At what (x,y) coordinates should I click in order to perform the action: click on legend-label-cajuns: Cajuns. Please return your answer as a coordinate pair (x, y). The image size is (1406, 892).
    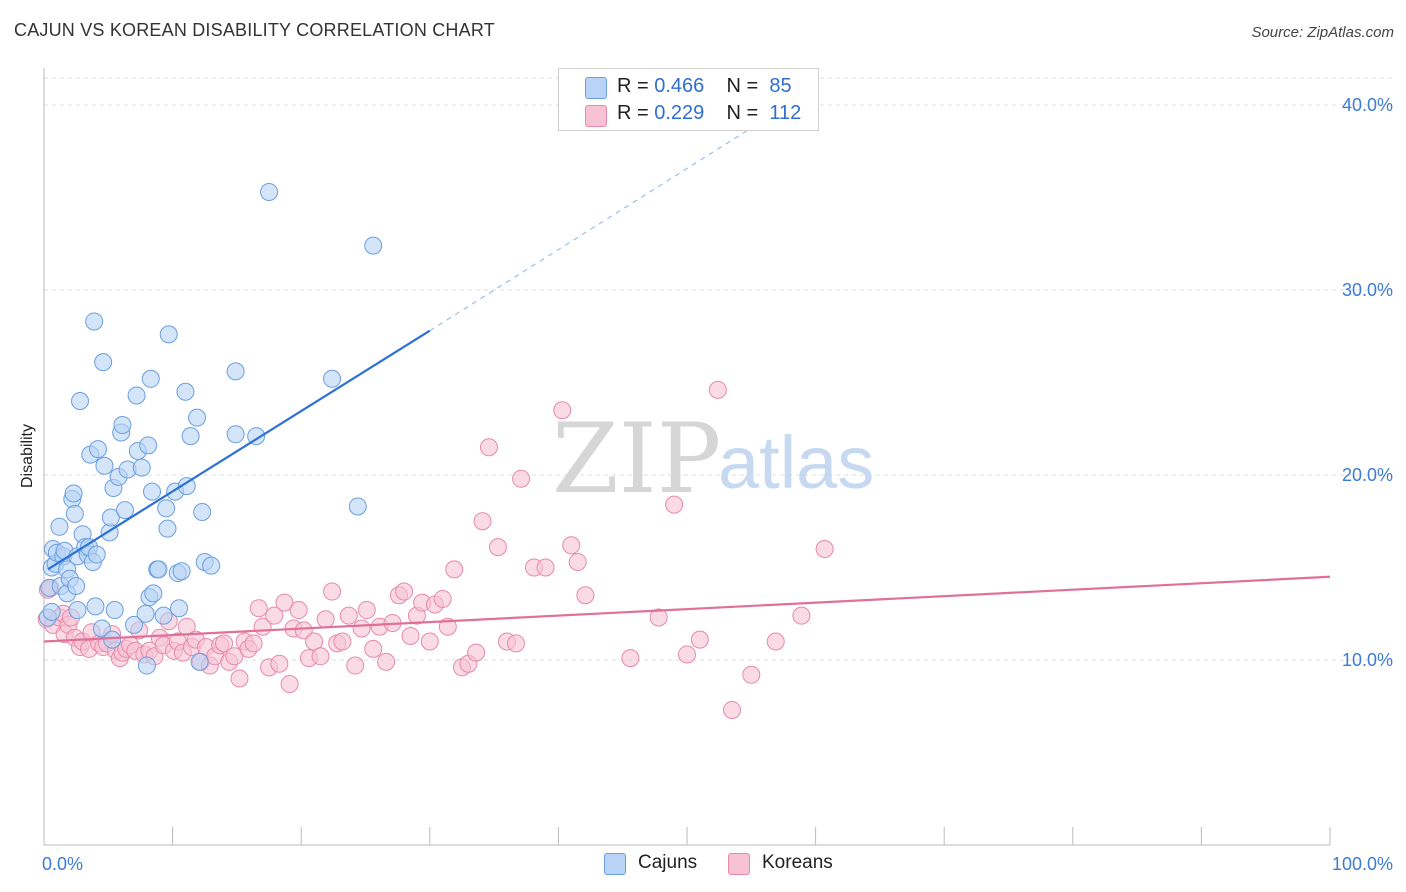
    Looking at the image, I should click on (668, 862).